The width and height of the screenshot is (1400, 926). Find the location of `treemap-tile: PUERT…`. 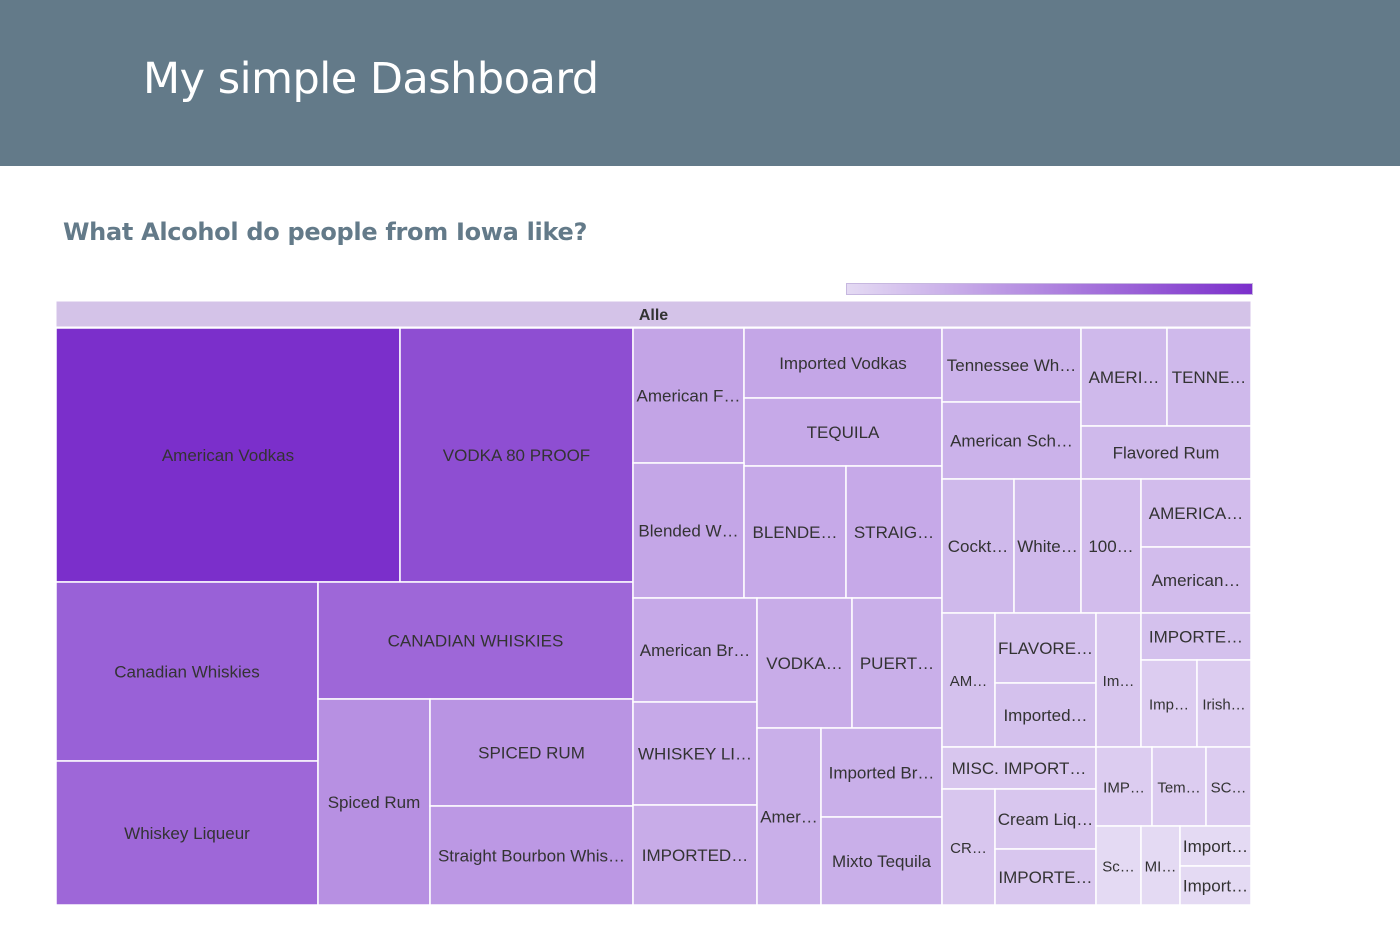

treemap-tile: PUERT… is located at coordinates (897, 663).